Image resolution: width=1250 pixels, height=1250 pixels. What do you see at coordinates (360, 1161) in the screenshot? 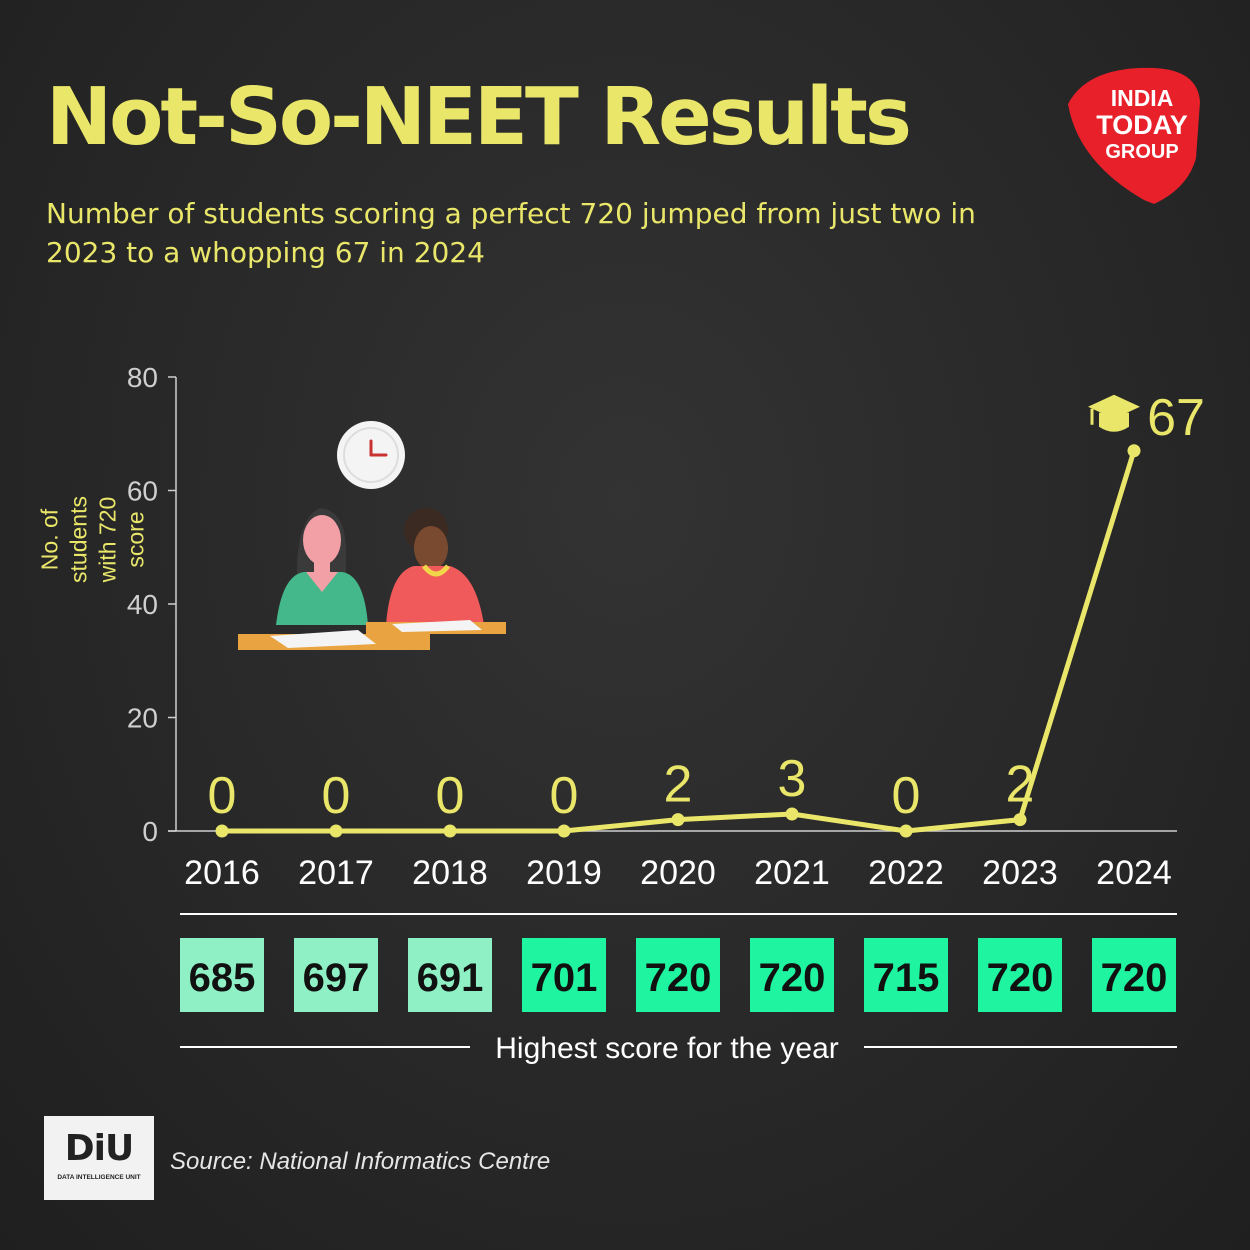
I see `source-note: Source: National Informatics Centre` at bounding box center [360, 1161].